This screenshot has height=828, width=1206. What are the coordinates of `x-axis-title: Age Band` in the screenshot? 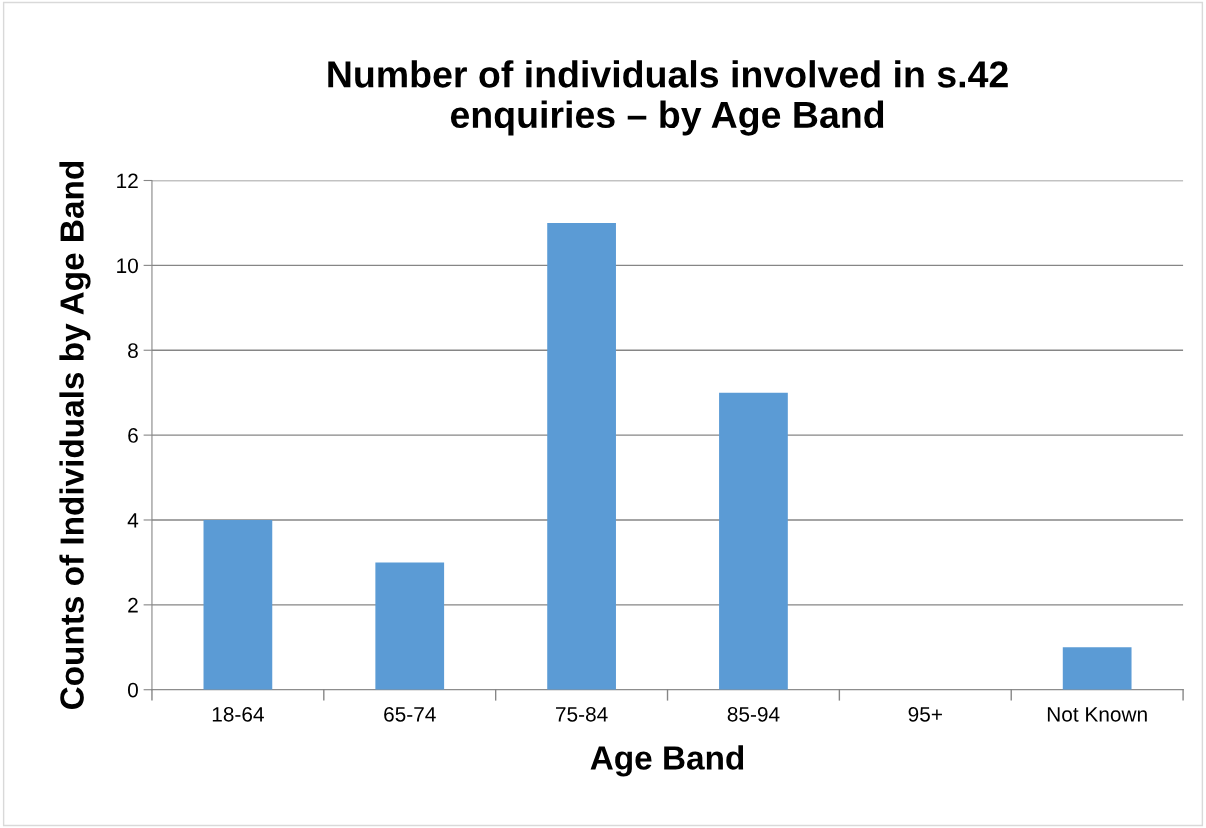 It's located at (667, 761).